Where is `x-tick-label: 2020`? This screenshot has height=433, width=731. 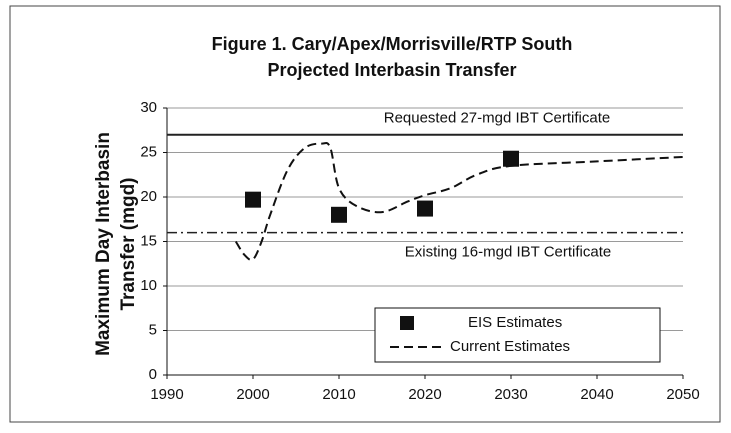
x-tick-label: 2020 is located at coordinates (424, 394).